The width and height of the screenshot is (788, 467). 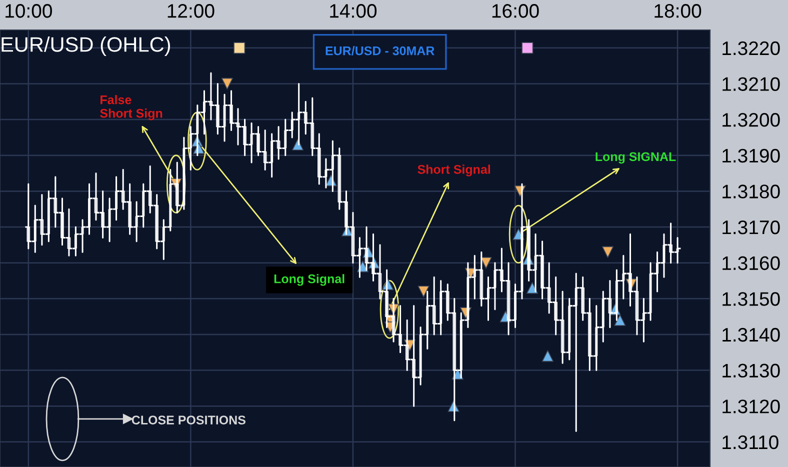 I want to click on y-tick-label: 1.3180, so click(x=751, y=191).